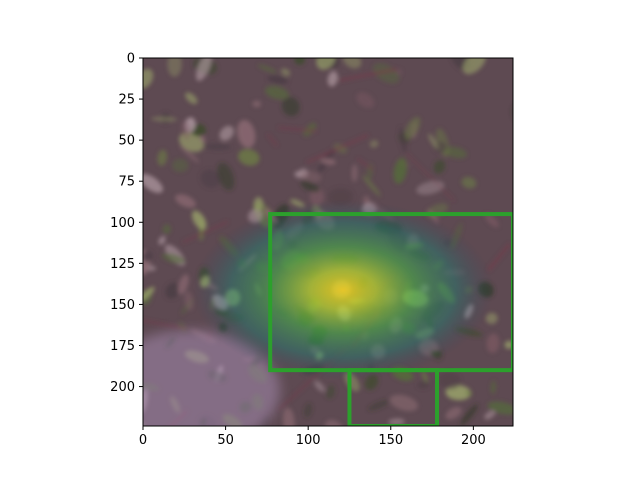 The height and width of the screenshot is (480, 640). I want to click on y-tick-label: 25, so click(126, 100).